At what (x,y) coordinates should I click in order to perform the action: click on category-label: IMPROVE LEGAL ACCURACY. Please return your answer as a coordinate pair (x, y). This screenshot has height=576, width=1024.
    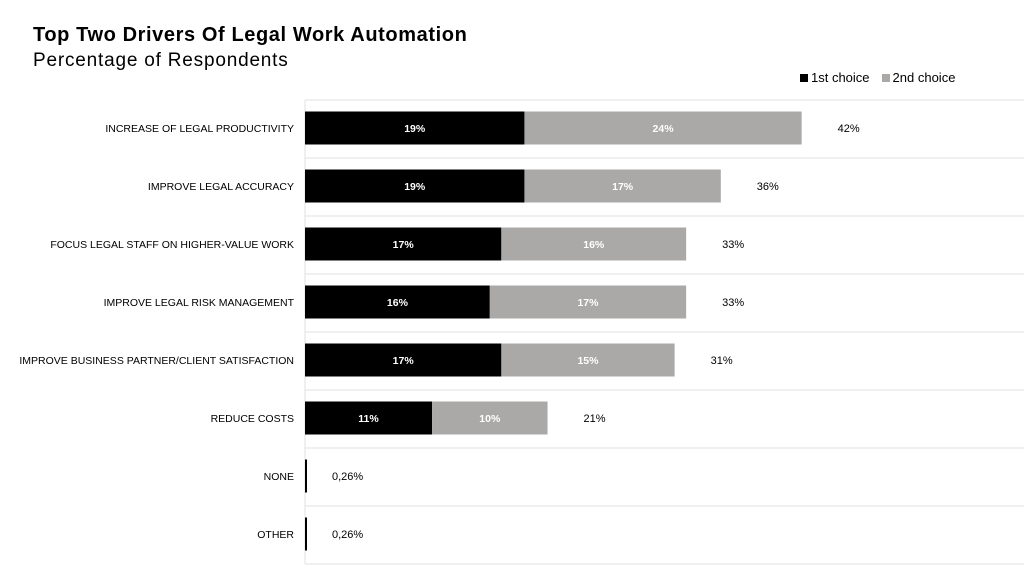
    Looking at the image, I should click on (221, 187).